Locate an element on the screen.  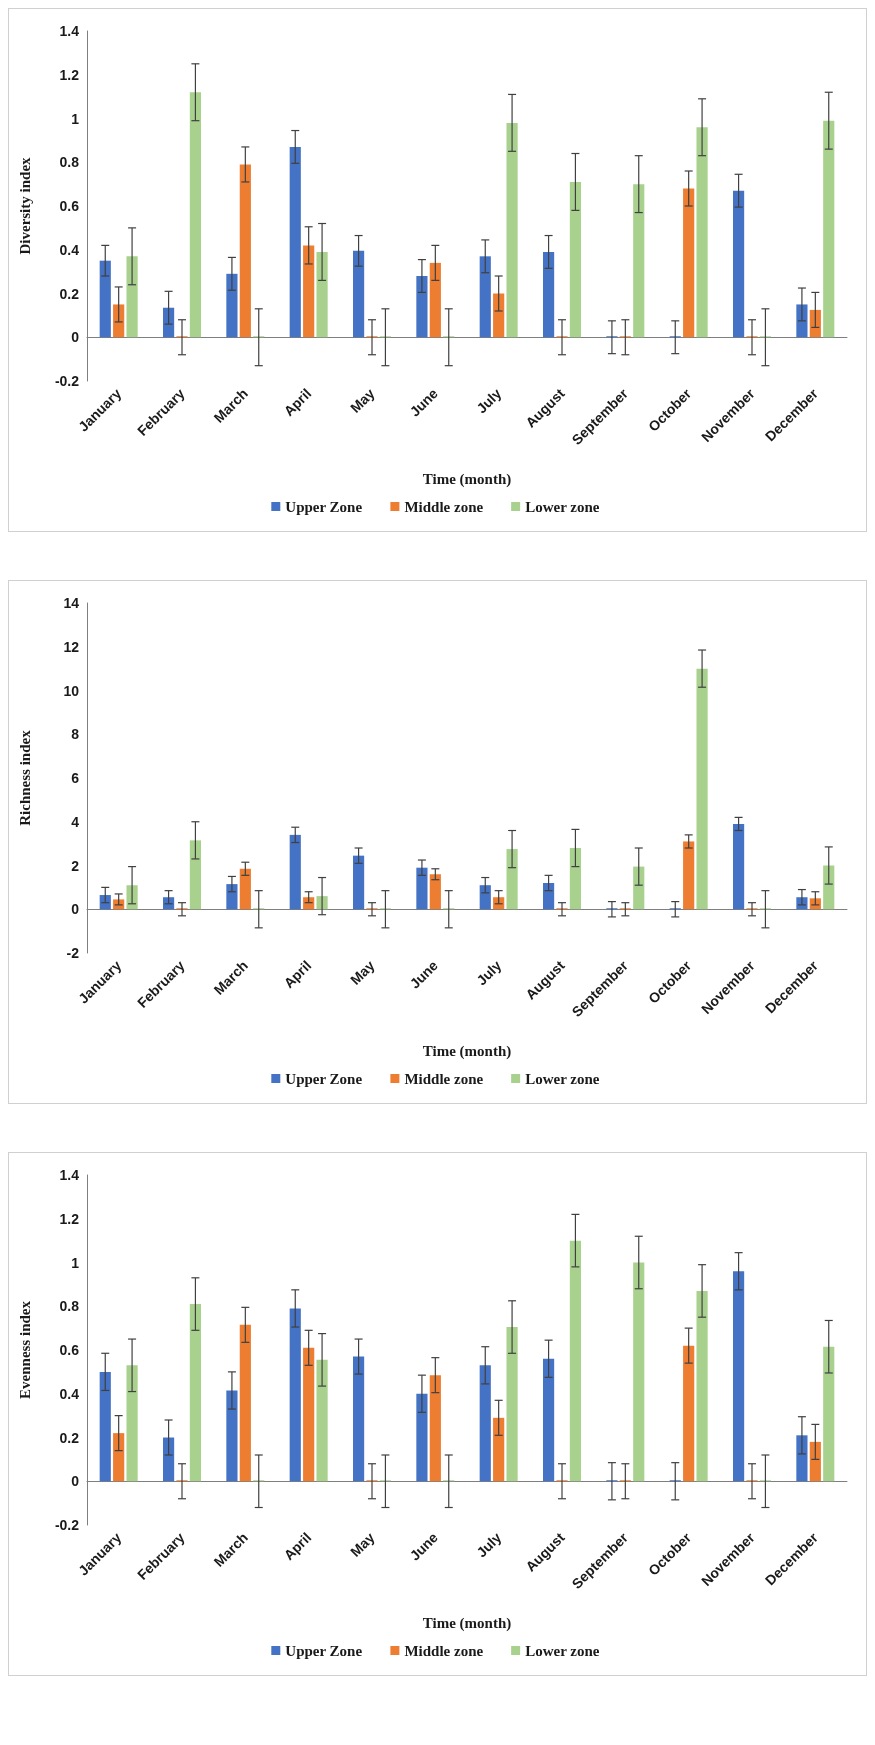
y-axis-title: Evenness index is located at coordinates (24, 1349).